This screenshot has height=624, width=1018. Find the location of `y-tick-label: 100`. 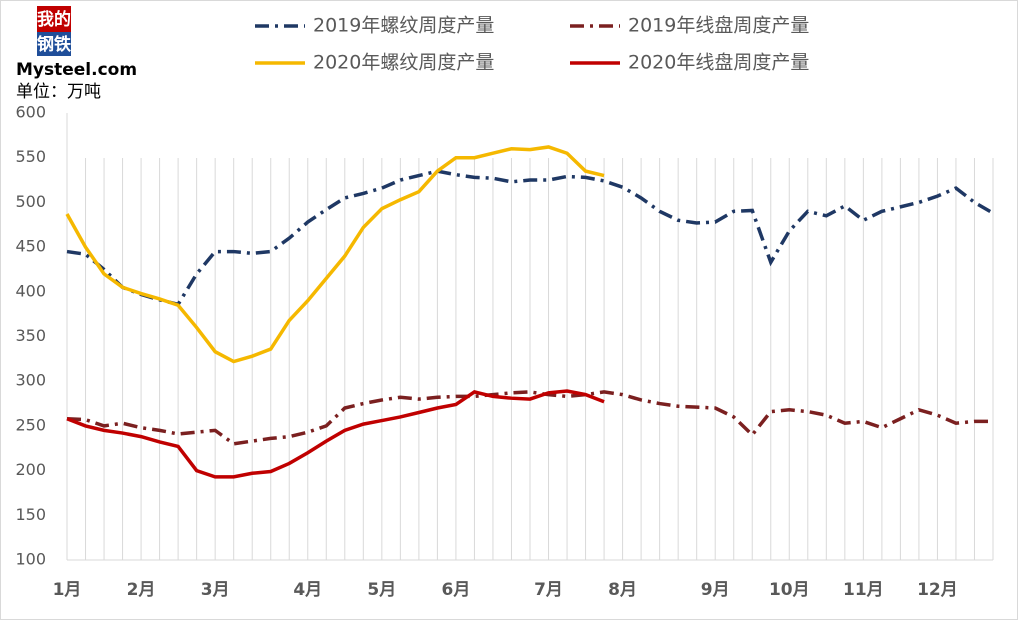

y-tick-label: 100 is located at coordinates (30, 559).